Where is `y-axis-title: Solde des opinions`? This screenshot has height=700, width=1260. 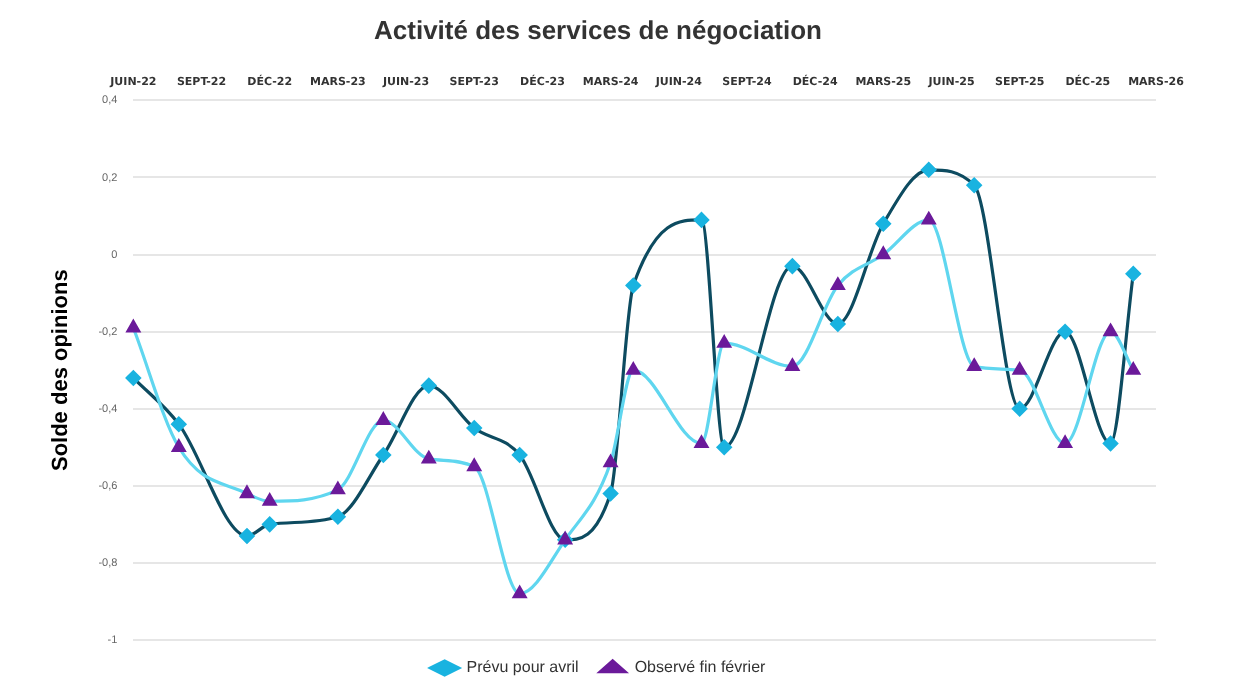
y-axis-title: Solde des opinions is located at coordinates (61, 370).